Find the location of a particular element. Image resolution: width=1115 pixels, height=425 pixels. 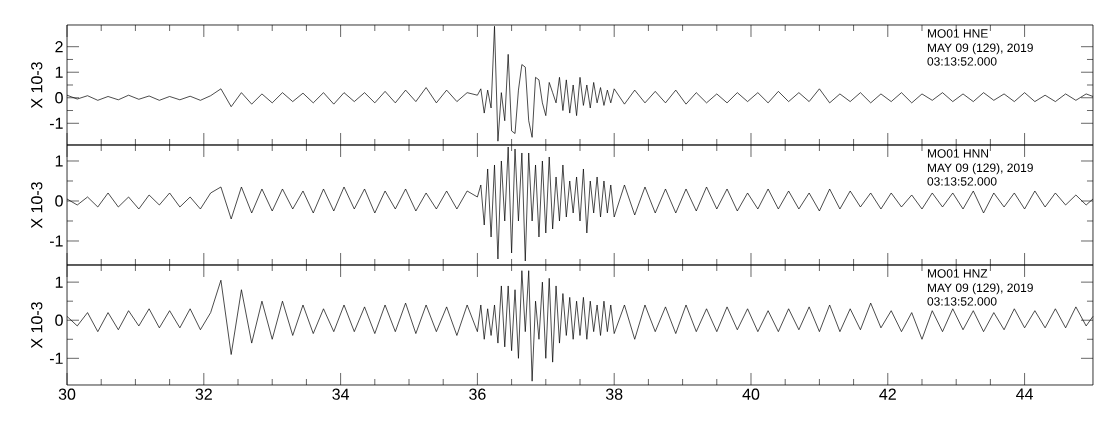

annotation: MO01 HNZ is located at coordinates (957, 273).